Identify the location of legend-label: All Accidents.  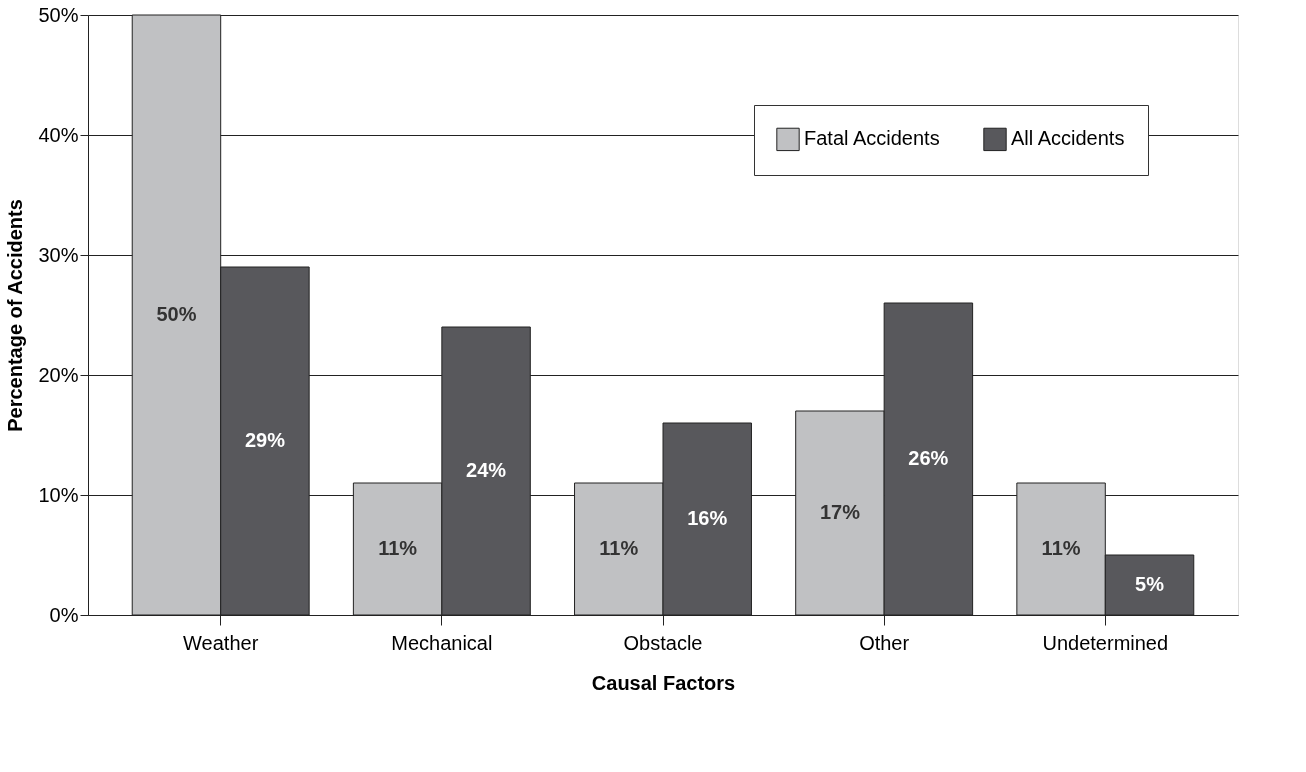
(1068, 138).